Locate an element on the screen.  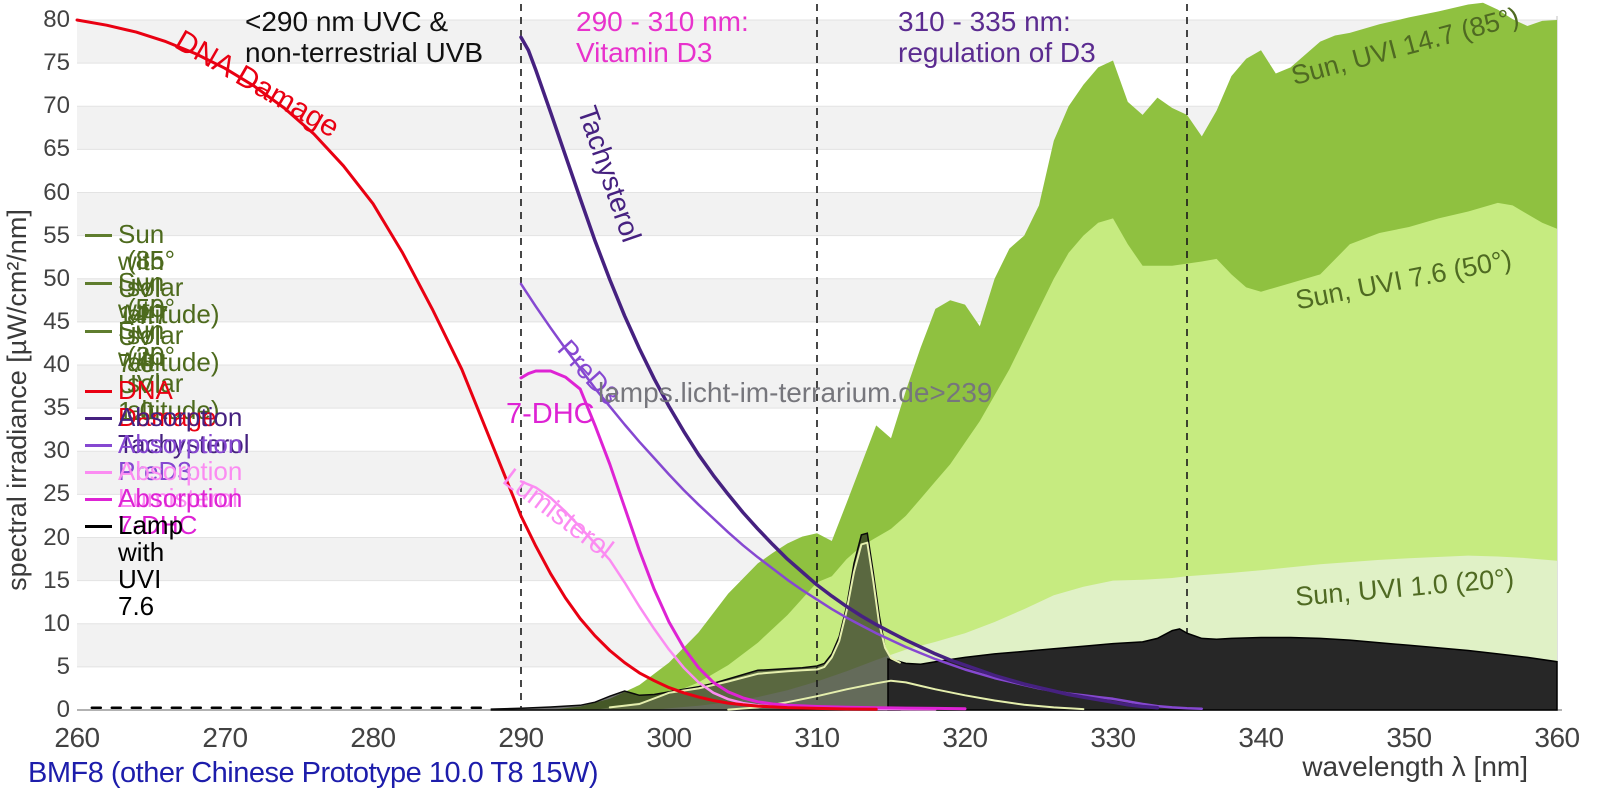
x-tick-label: 360 is located at coordinates (1557, 737).